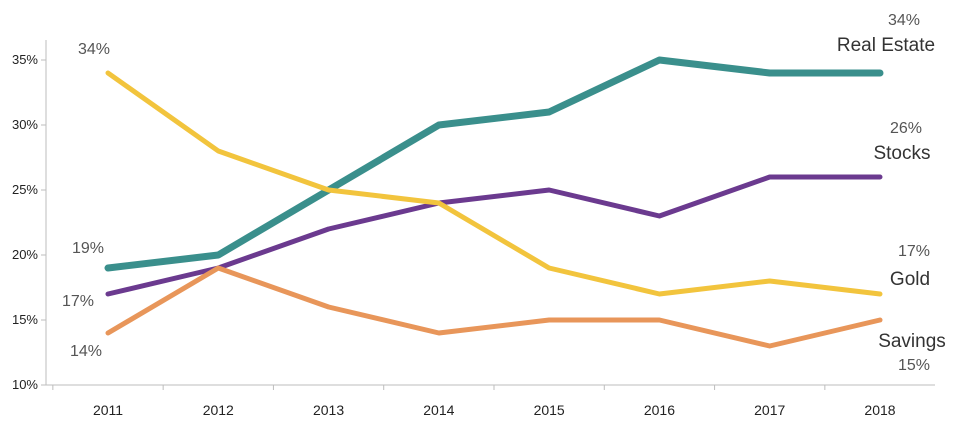  I want to click on y-tick-label: 35%, so click(25, 59).